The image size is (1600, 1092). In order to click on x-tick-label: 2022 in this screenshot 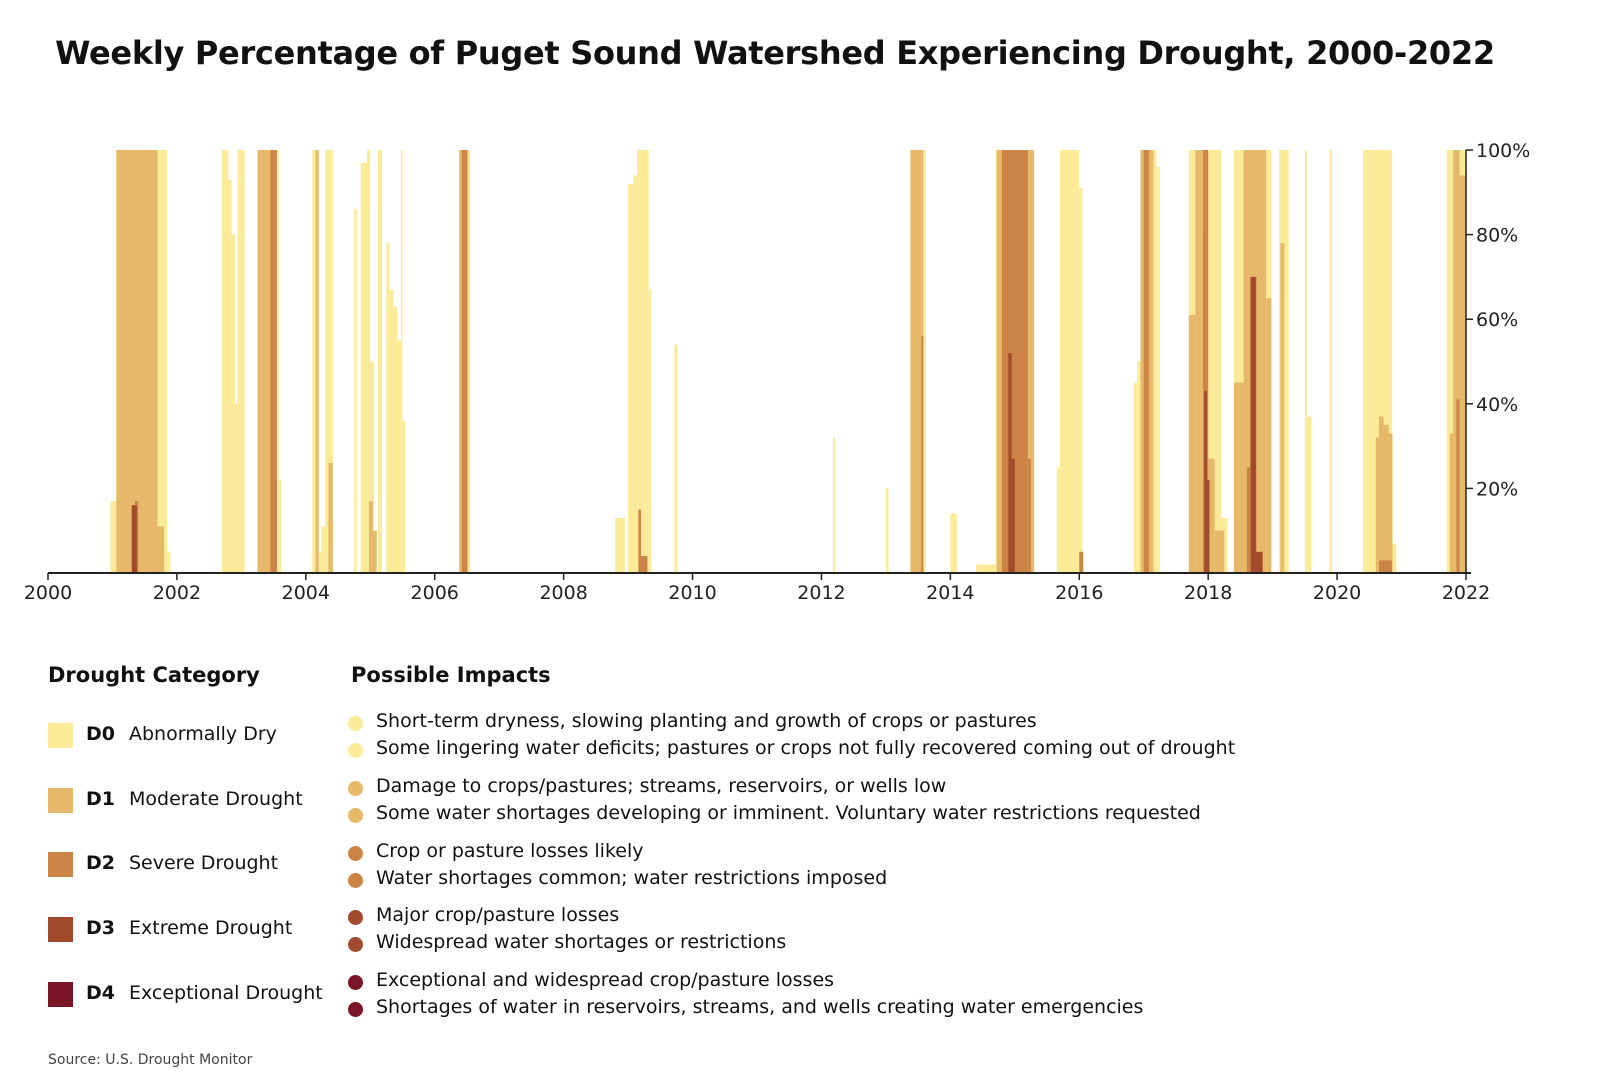, I will do `click(1466, 593)`.